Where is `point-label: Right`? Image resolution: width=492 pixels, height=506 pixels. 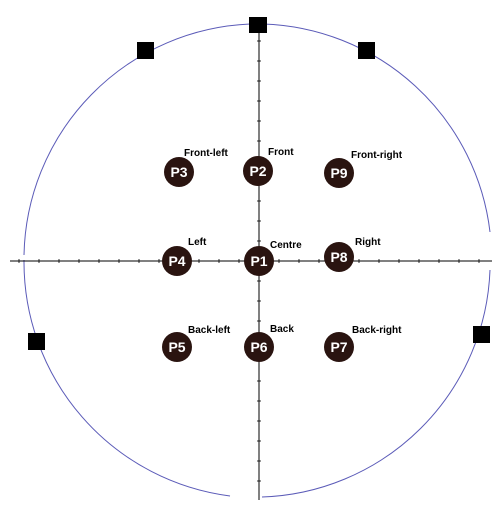 point-label: Right is located at coordinates (368, 242).